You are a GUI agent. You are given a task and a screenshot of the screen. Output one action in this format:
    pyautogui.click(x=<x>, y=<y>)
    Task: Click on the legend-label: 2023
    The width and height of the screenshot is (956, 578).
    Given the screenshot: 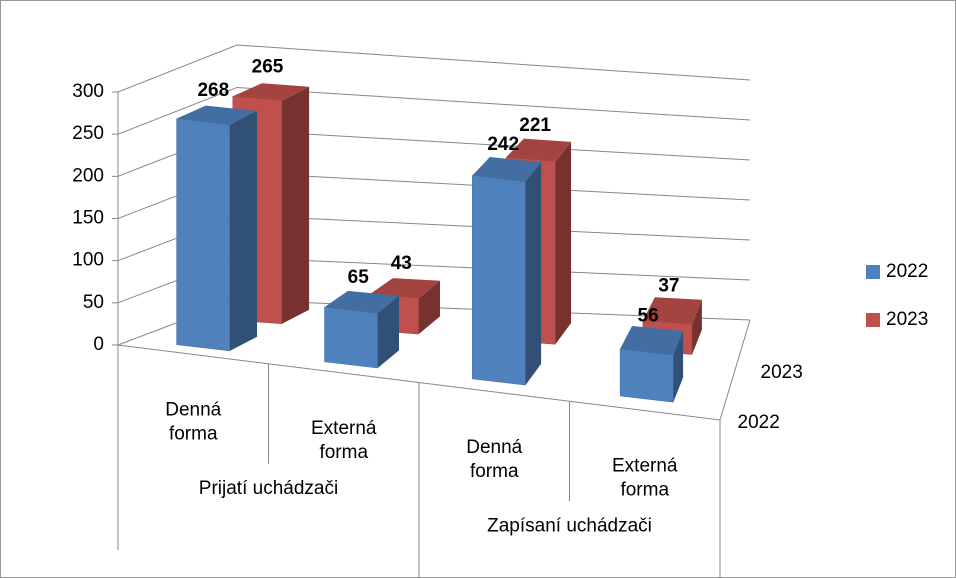 What is the action you would take?
    pyautogui.click(x=907, y=319)
    